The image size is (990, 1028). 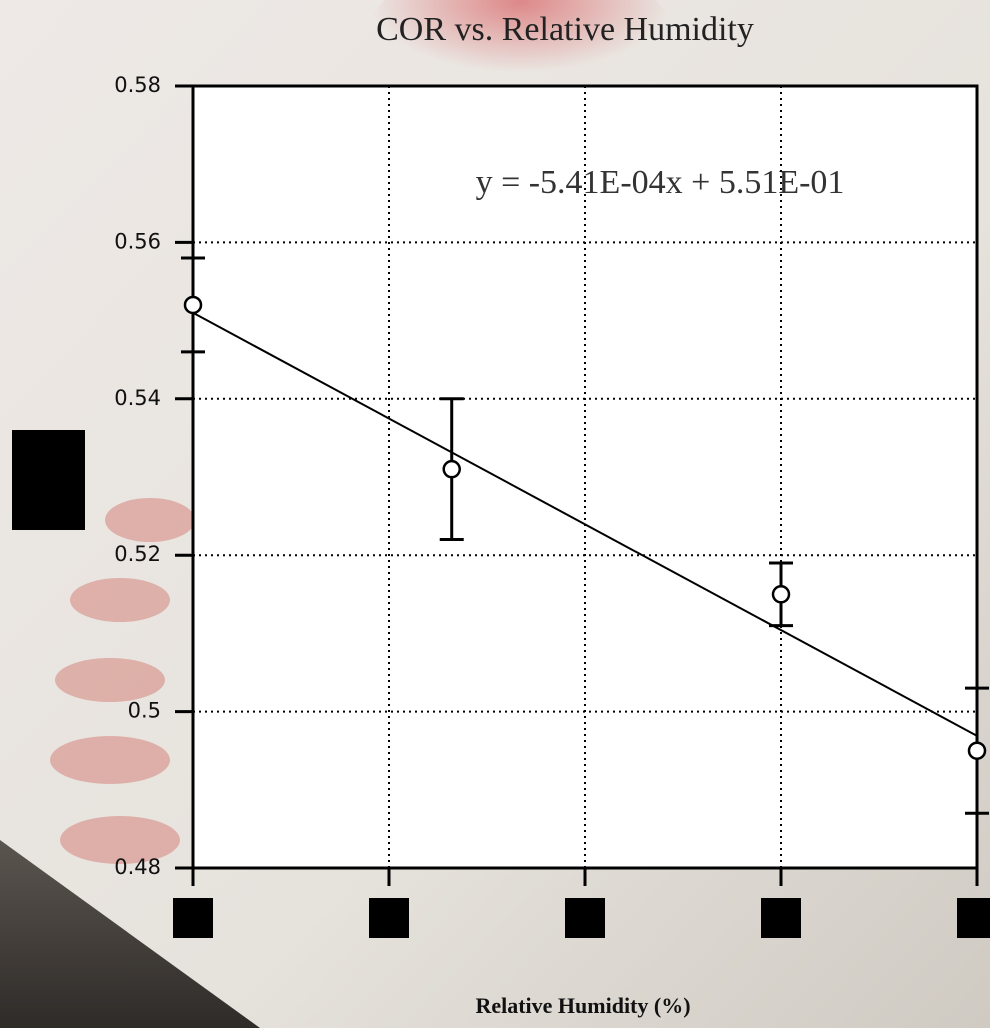 What do you see at coordinates (520, 50) in the screenshot?
I see `background-seam` at bounding box center [520, 50].